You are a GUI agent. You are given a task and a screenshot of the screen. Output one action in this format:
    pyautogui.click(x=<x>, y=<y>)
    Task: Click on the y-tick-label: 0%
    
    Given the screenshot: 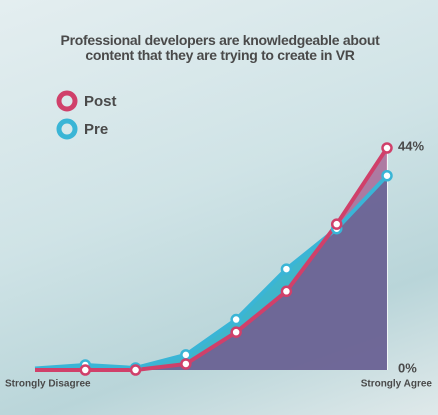 What is the action you would take?
    pyautogui.click(x=407, y=367)
    